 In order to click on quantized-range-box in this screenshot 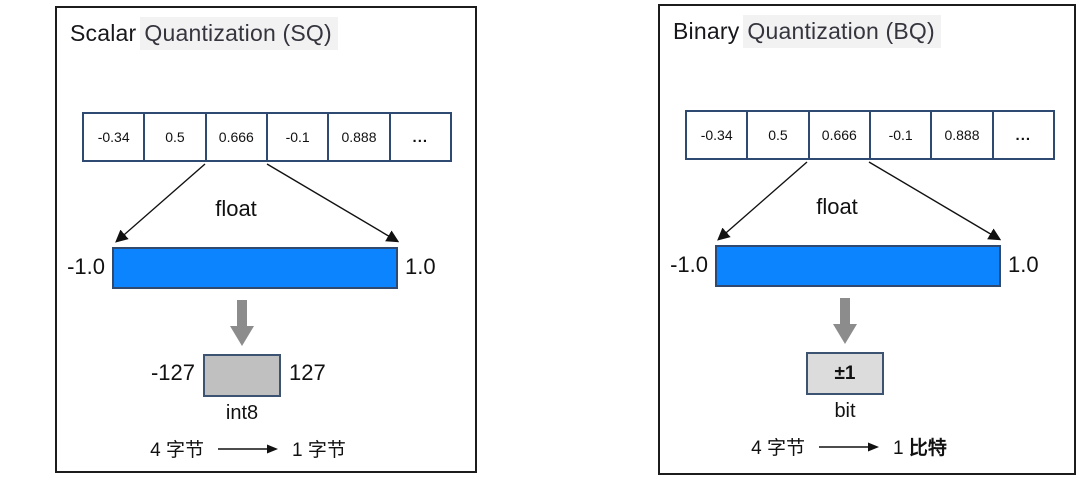, I will do `click(242, 375)`.